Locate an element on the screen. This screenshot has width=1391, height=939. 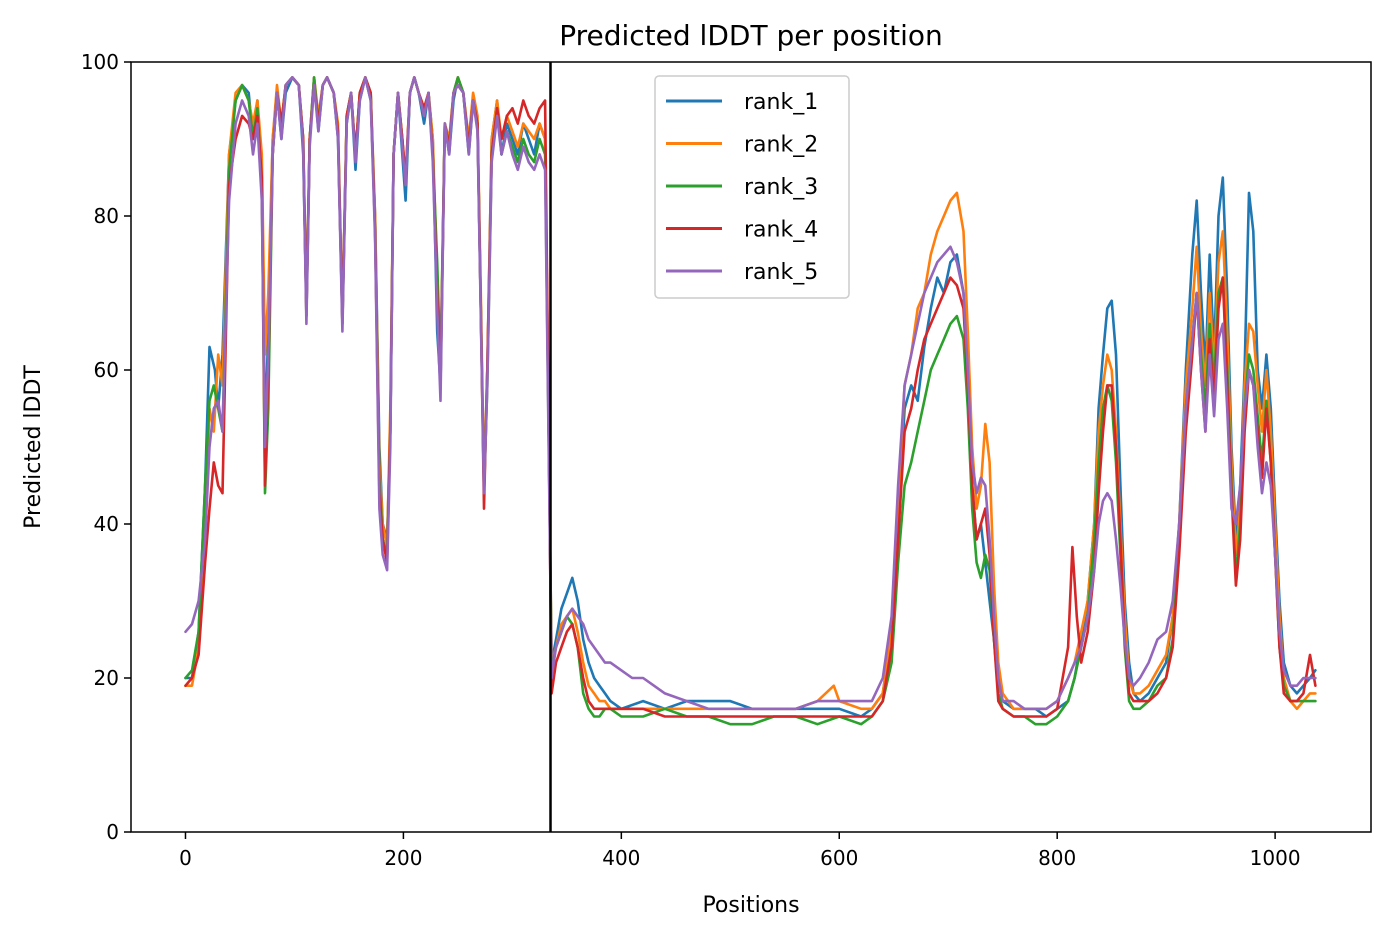
x-tick-label: 600 is located at coordinates (839, 858).